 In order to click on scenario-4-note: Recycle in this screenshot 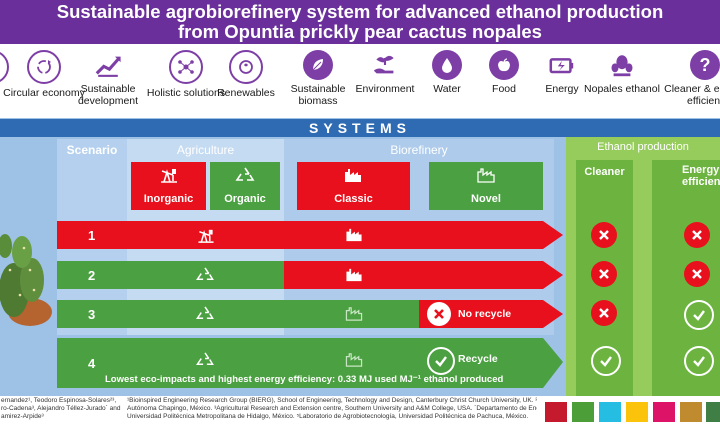, I will do `click(478, 359)`.